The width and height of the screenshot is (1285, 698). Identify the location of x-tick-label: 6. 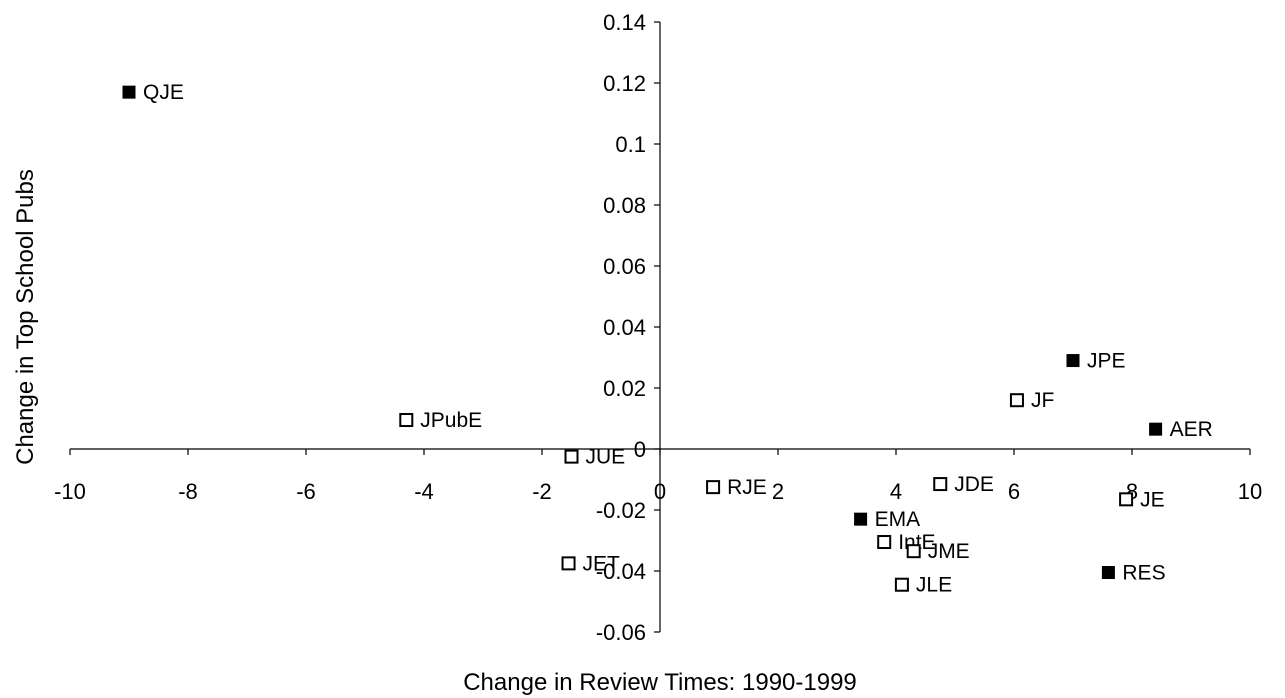
(1014, 491).